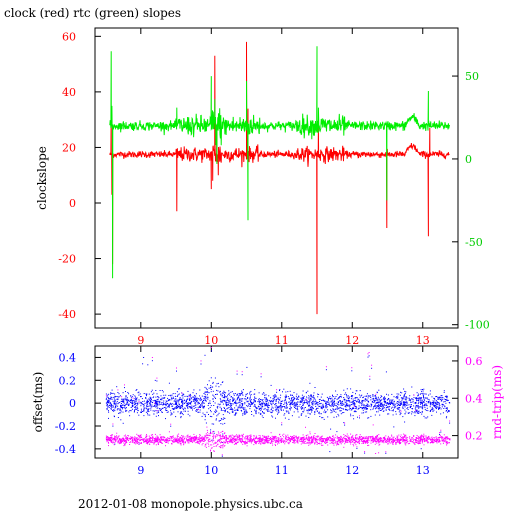 Image resolution: width=512 pixels, height=516 pixels. What do you see at coordinates (68, 357) in the screenshot?
I see `y-tick-label-left: 0.4` at bounding box center [68, 357].